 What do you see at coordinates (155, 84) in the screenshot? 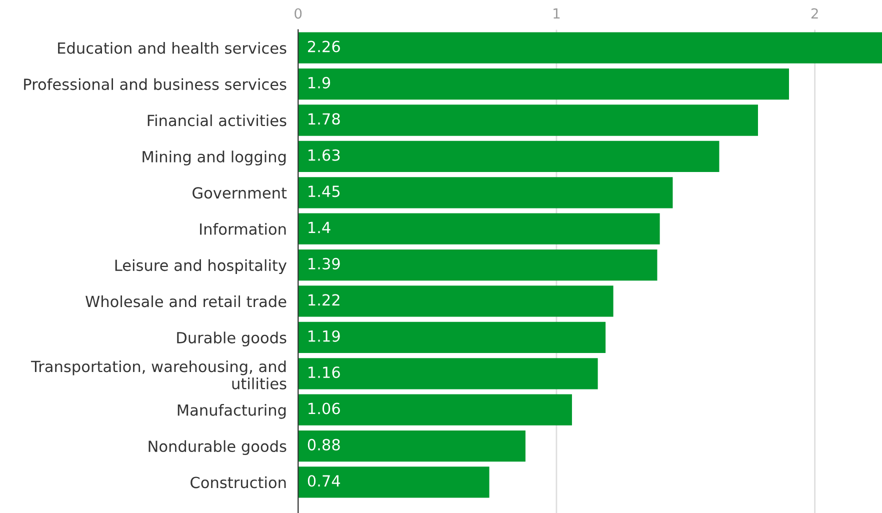
I see `y-tick-label: Professional and business services` at bounding box center [155, 84].